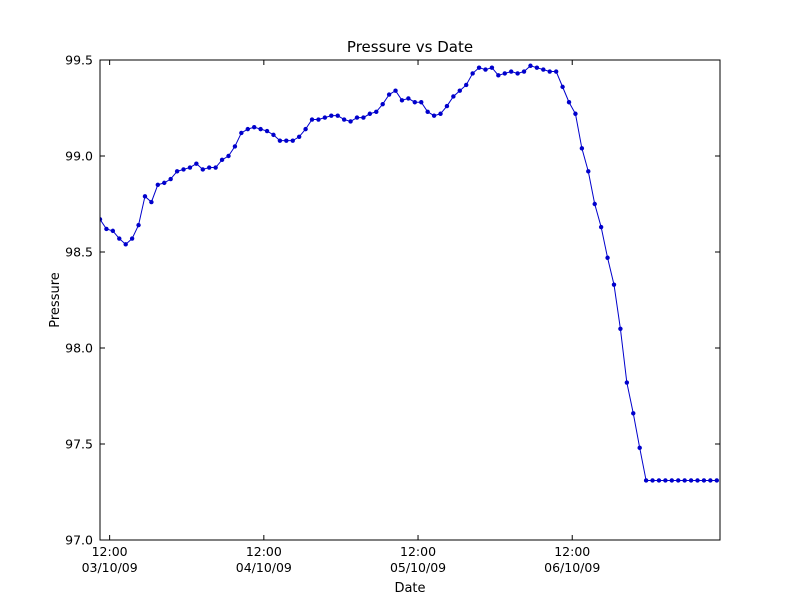 The image size is (800, 600). What do you see at coordinates (79, 348) in the screenshot?
I see `y-tick-label: 98.0` at bounding box center [79, 348].